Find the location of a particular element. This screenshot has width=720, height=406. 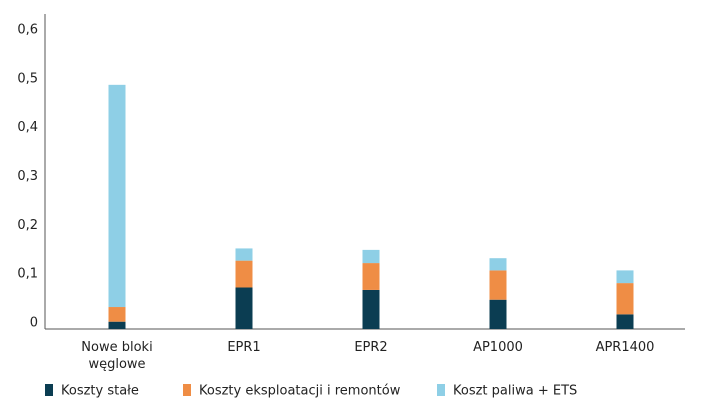

legend-label: Koszty eksploatacji i remontów is located at coordinates (300, 391).